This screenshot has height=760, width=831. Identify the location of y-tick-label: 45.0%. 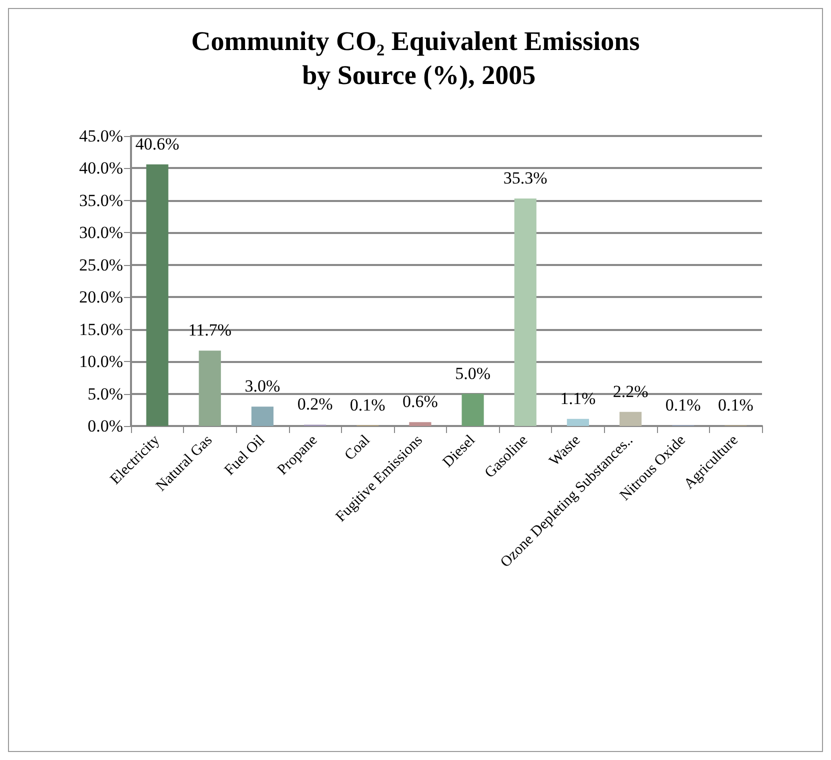
(101, 136).